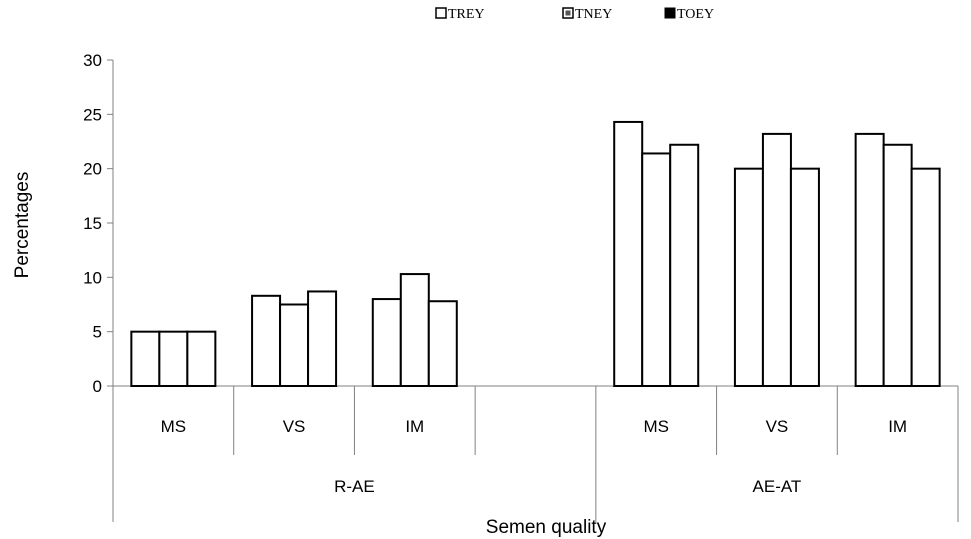 The image size is (971, 539). I want to click on y-tick-label: 25, so click(92, 114).